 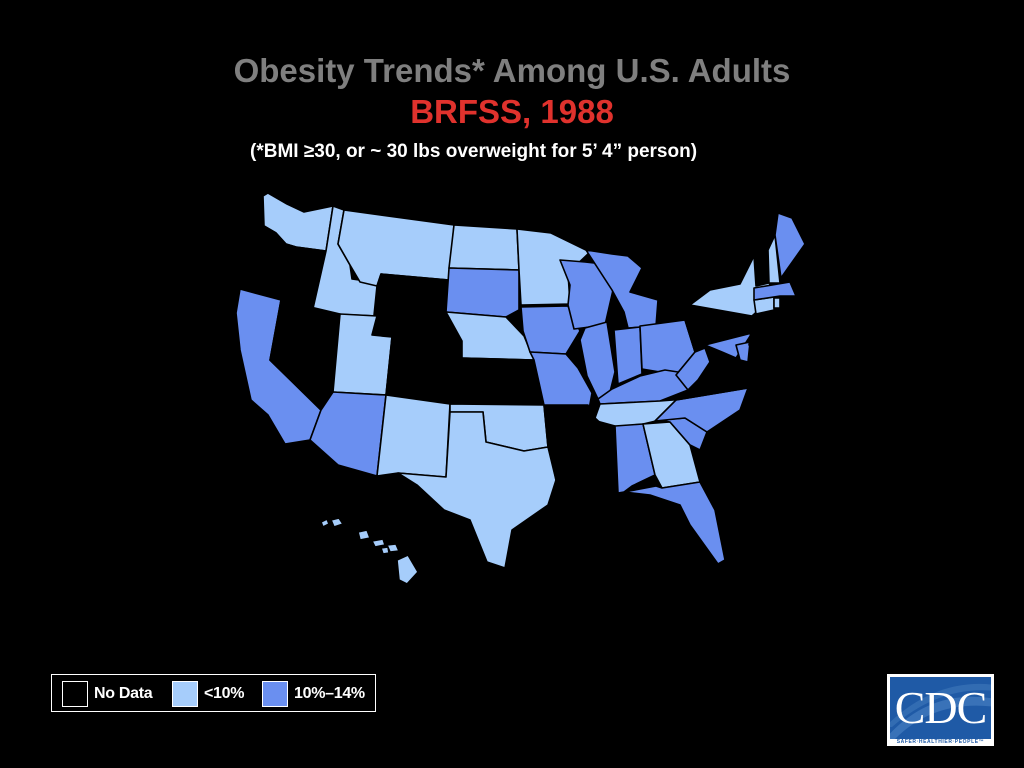 What do you see at coordinates (484, 247) in the screenshot?
I see `state-nd` at bounding box center [484, 247].